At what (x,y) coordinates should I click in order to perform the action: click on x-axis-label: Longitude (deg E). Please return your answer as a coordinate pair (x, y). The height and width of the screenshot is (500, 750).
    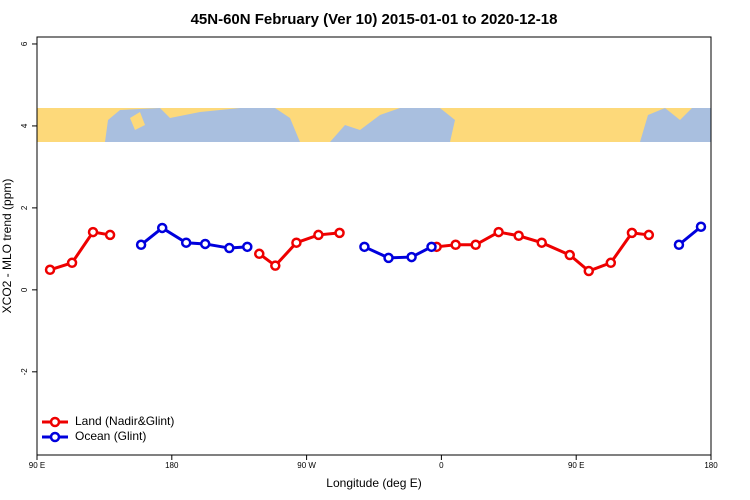
    Looking at the image, I should click on (373, 483).